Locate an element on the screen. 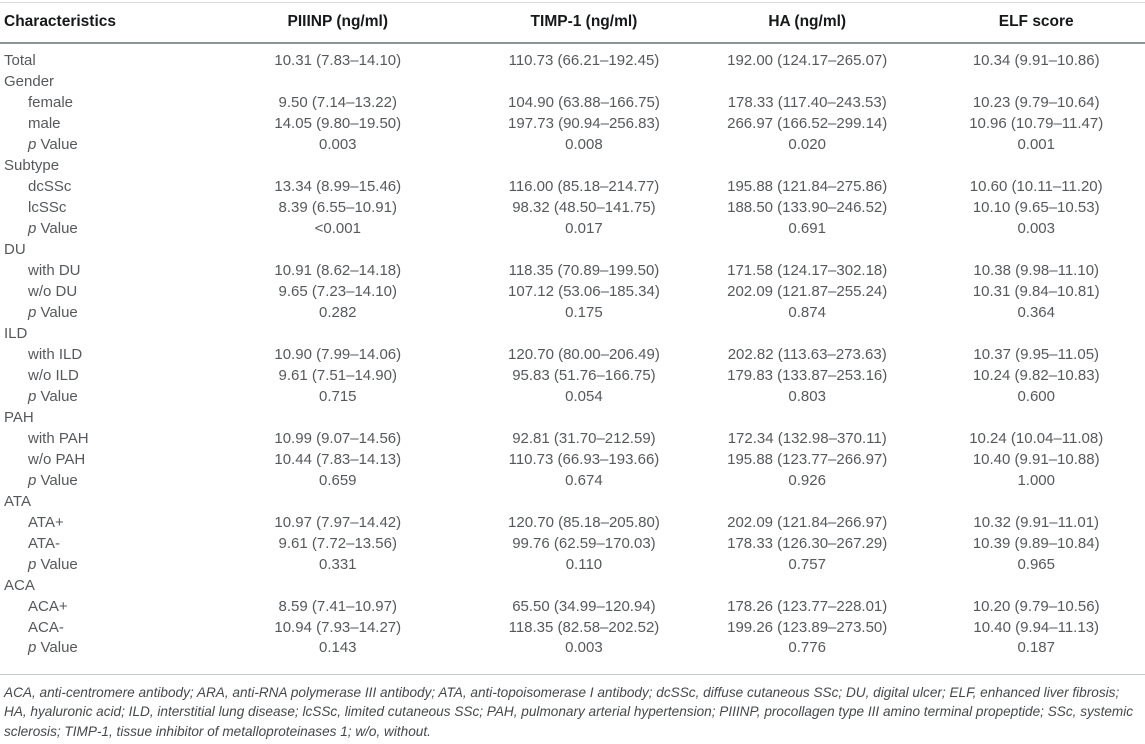 This screenshot has width=1145, height=744. row-label: with ILD is located at coordinates (55, 354).